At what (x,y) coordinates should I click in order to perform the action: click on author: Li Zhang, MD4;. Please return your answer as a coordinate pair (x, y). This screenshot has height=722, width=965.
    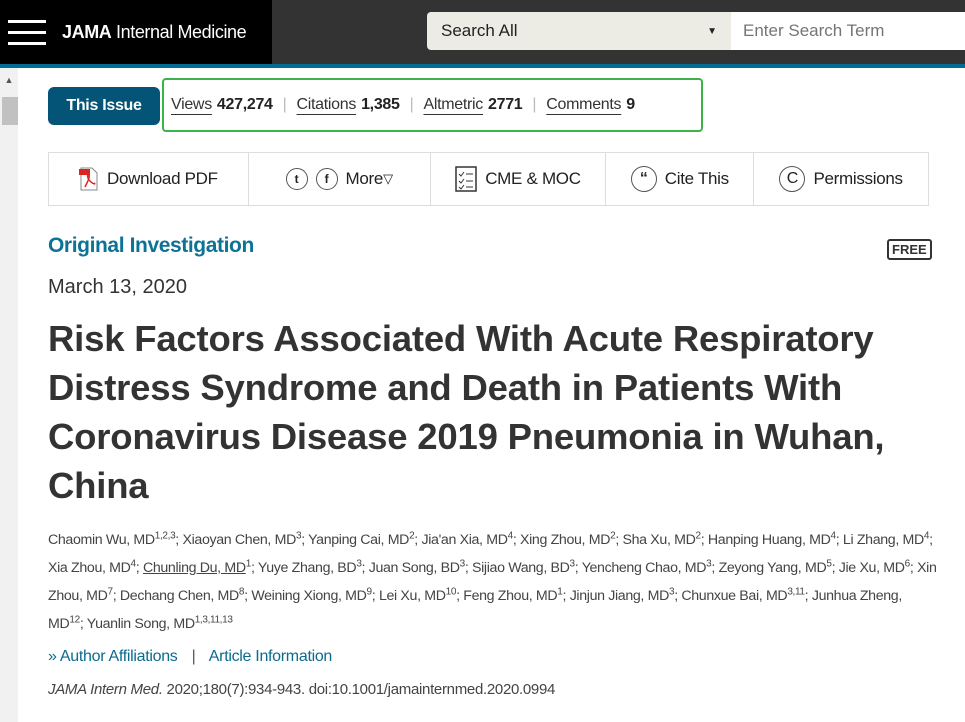
    Looking at the image, I should click on (887, 539).